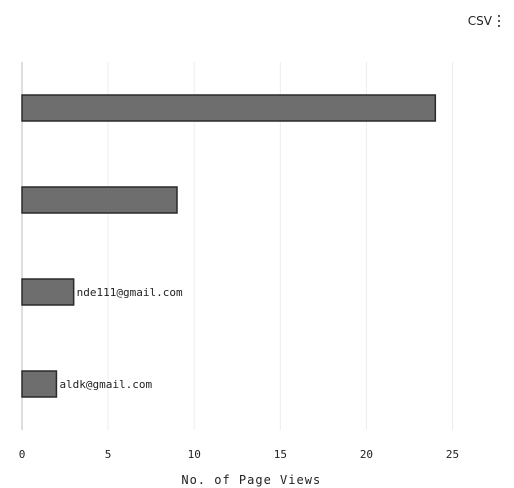 The height and width of the screenshot is (488, 514). What do you see at coordinates (194, 454) in the screenshot?
I see `x-tick-label-2: 10` at bounding box center [194, 454].